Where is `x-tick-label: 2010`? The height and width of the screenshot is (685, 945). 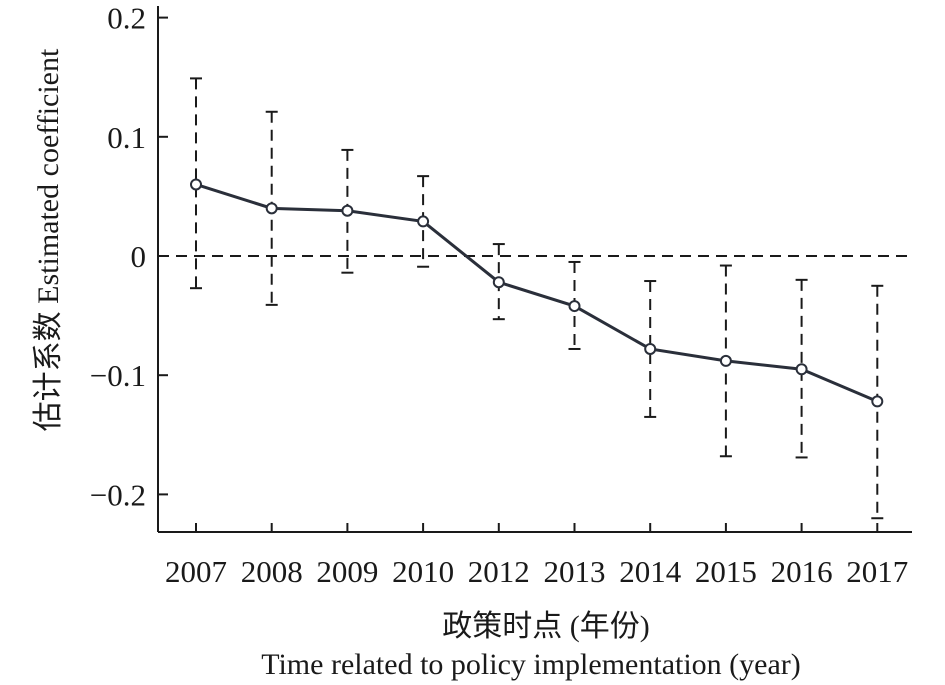
x-tick-label: 2010 is located at coordinates (423, 571).